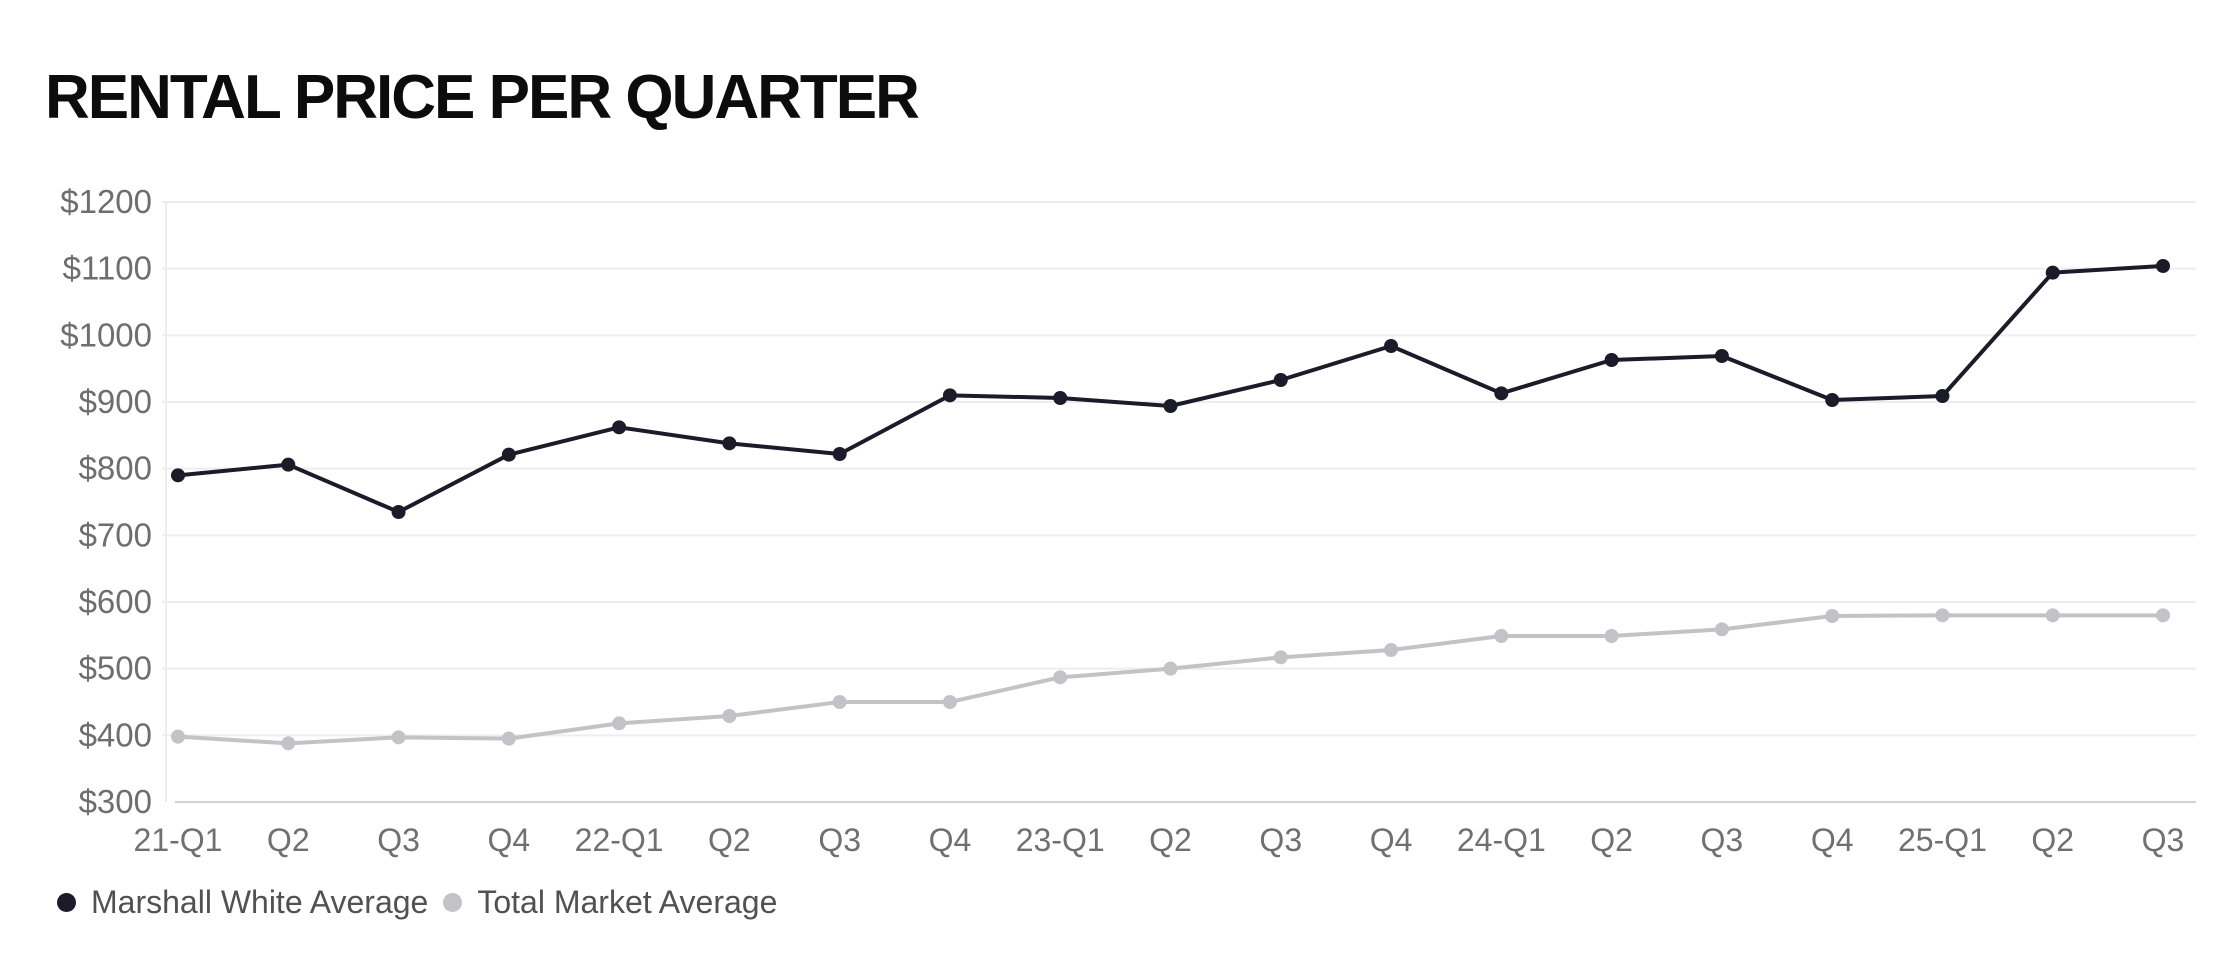  What do you see at coordinates (115, 468) in the screenshot?
I see `y-tick-label: $800` at bounding box center [115, 468].